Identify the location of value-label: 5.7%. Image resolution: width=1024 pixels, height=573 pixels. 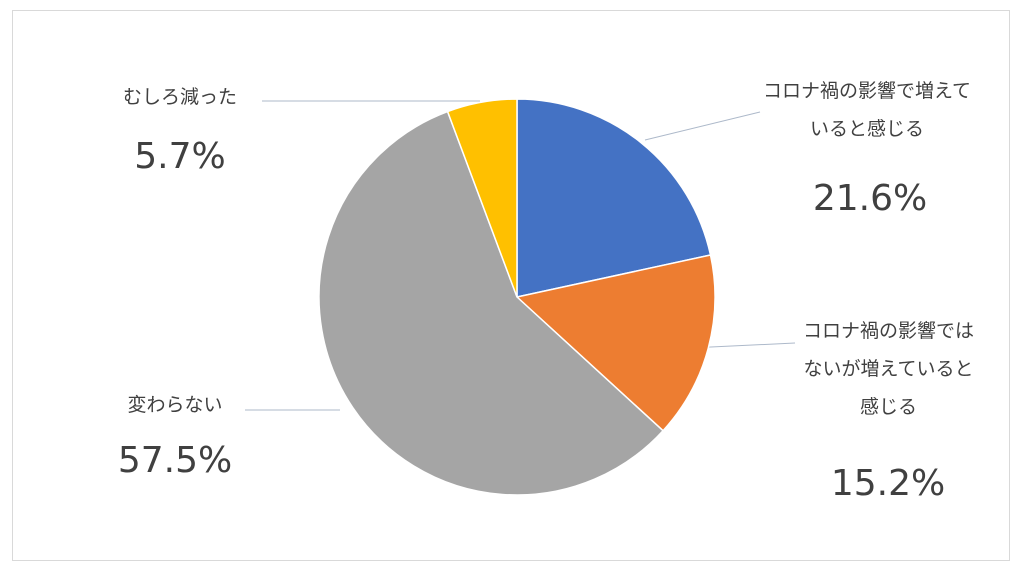
(180, 156).